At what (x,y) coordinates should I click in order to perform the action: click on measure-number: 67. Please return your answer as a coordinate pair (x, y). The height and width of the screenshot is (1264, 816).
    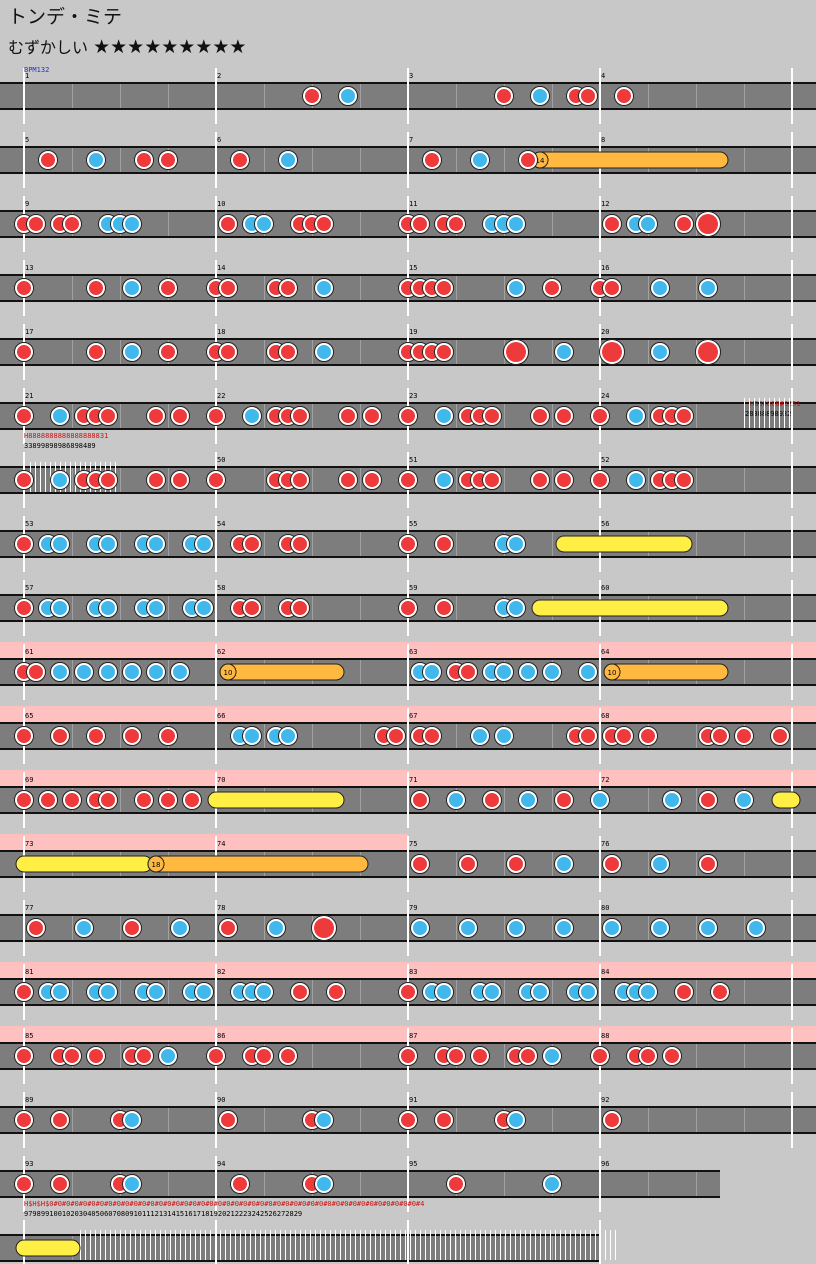
    Looking at the image, I should click on (413, 716).